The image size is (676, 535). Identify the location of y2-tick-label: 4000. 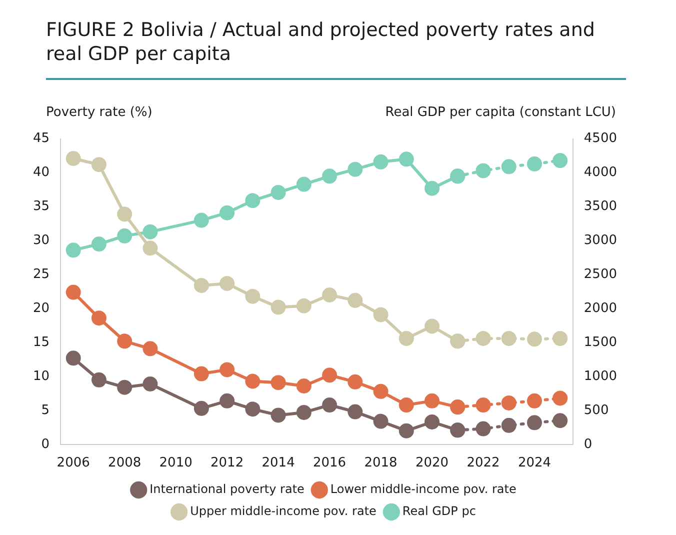
(601, 172).